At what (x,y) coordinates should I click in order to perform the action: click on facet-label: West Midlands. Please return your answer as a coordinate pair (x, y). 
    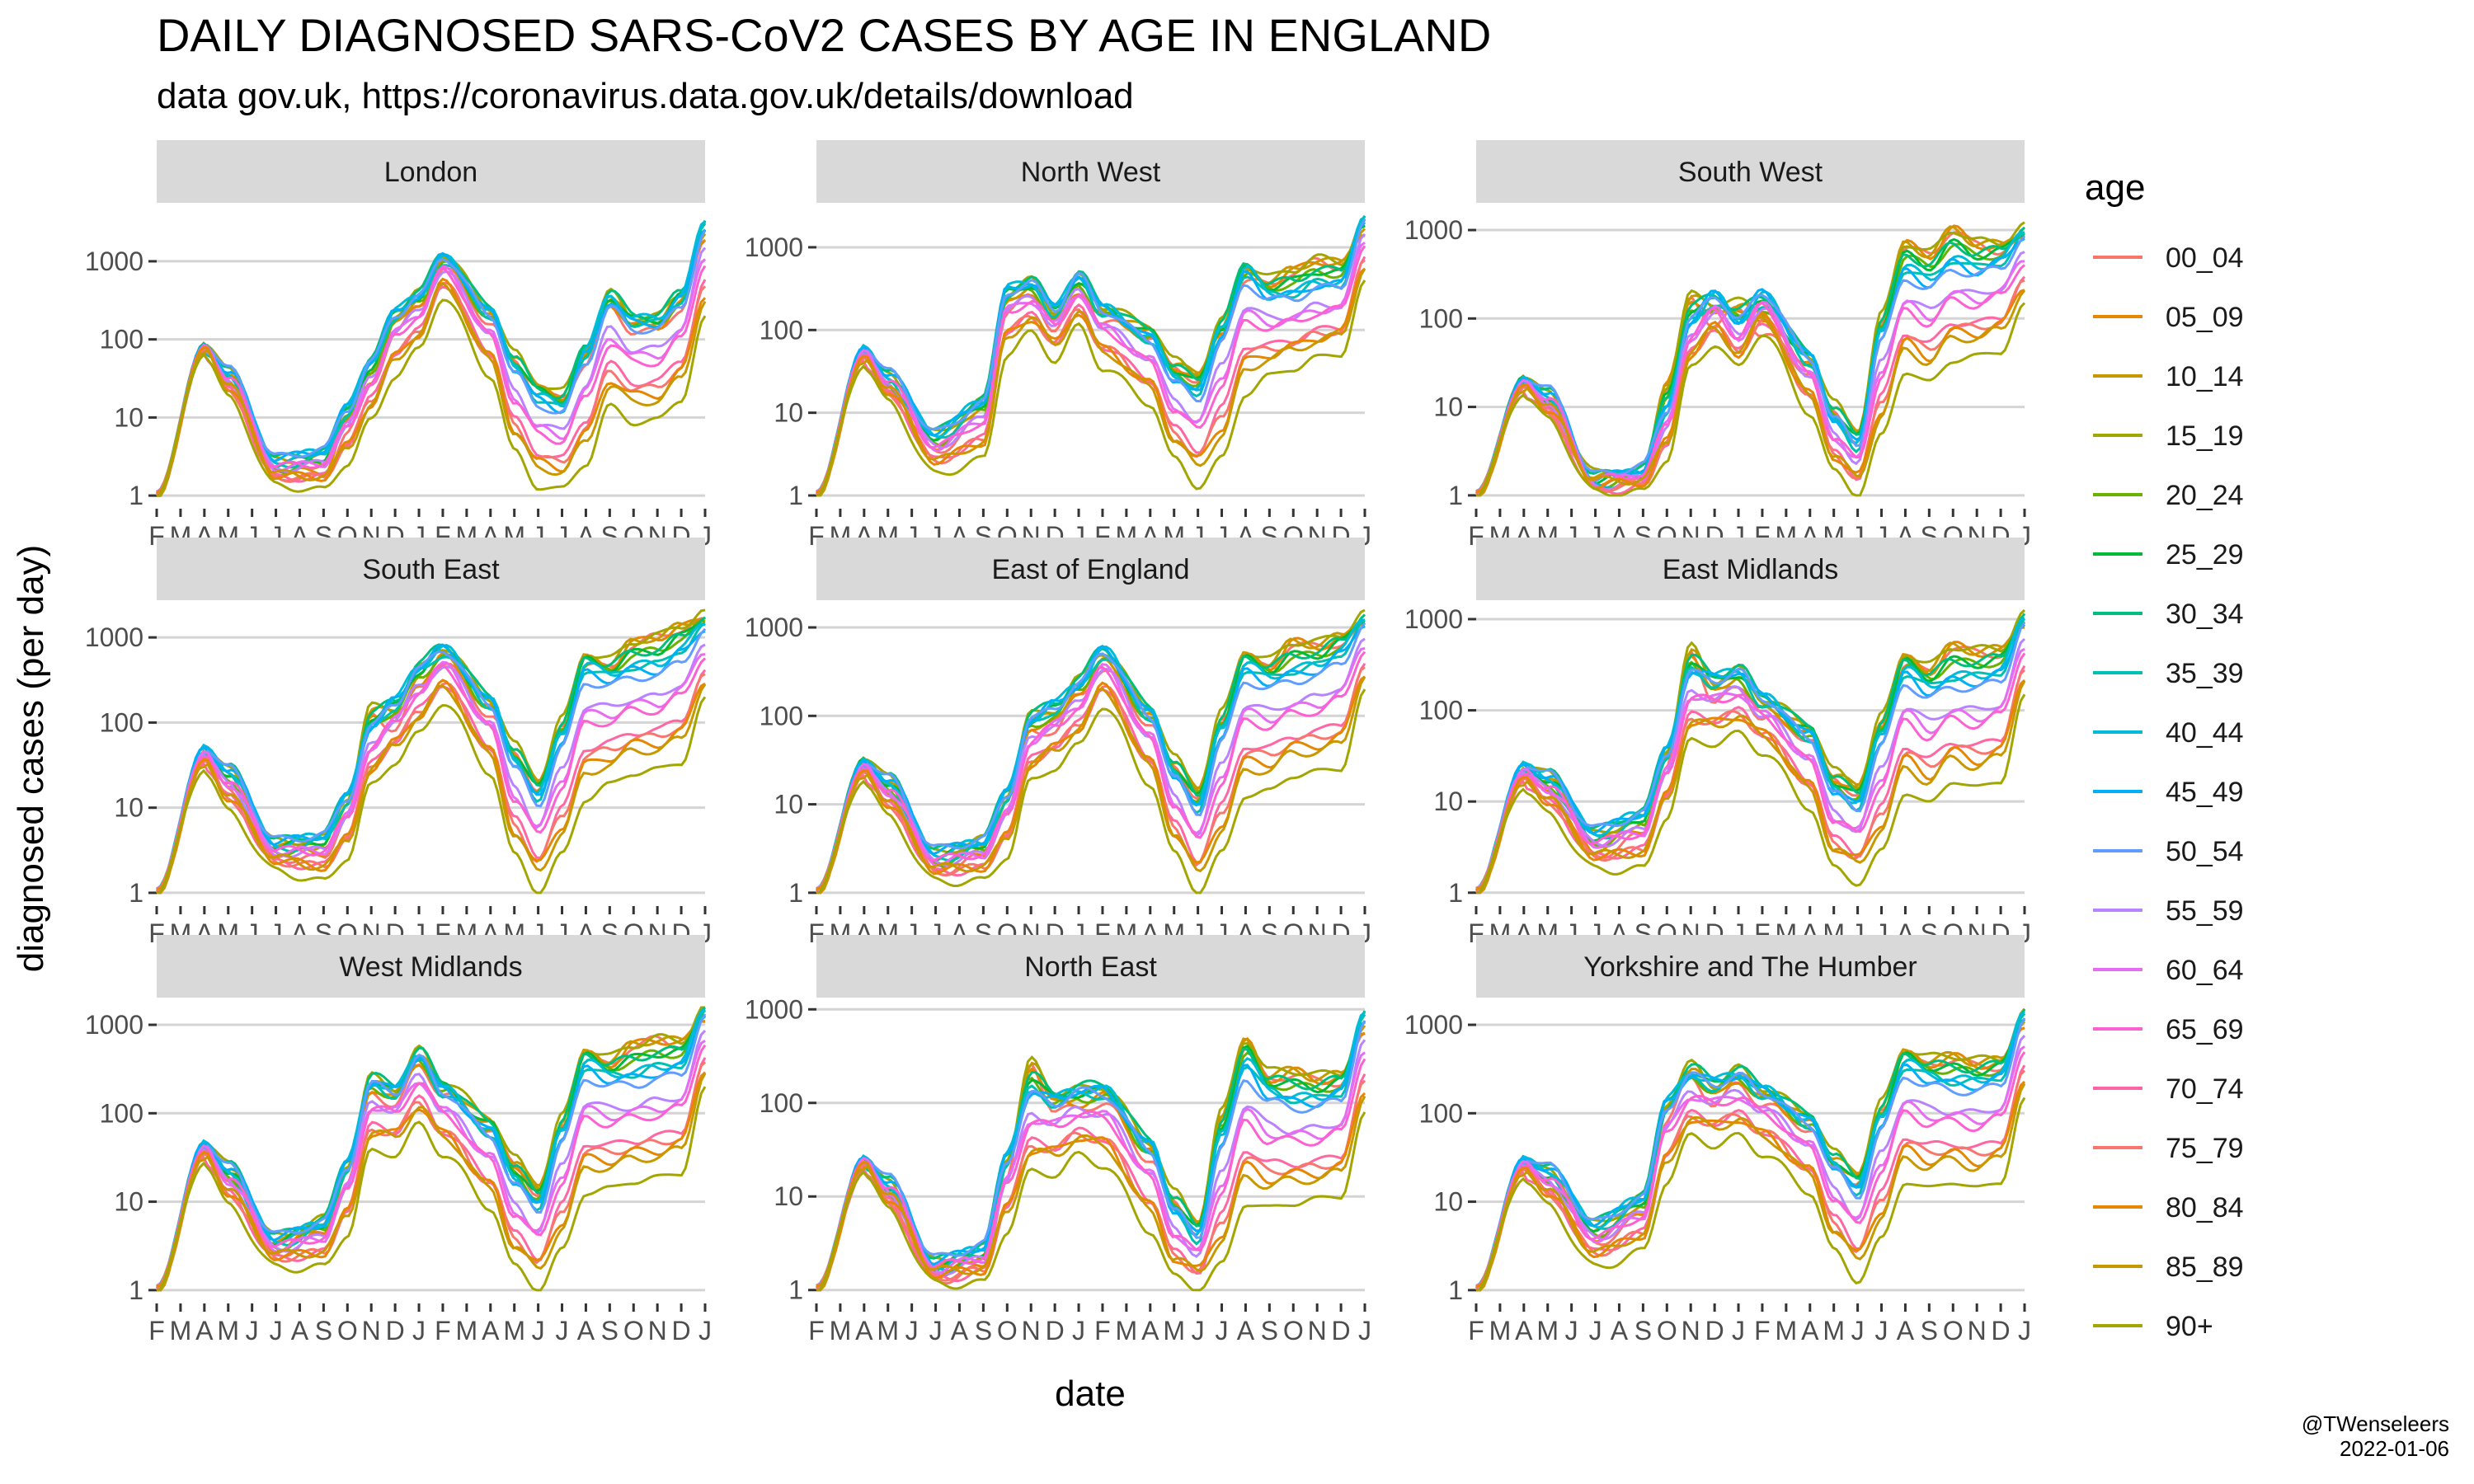
    Looking at the image, I should click on (430, 967).